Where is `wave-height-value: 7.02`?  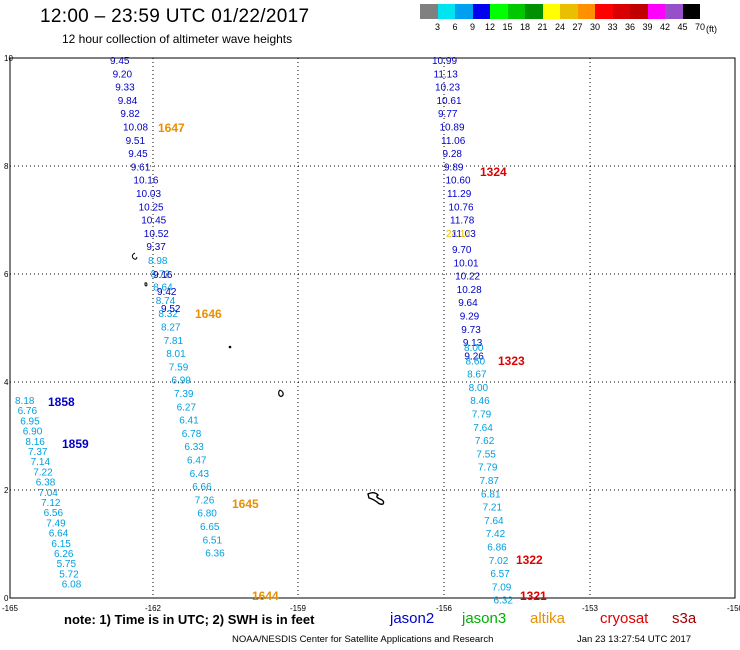
wave-height-value: 7.02 is located at coordinates (499, 561).